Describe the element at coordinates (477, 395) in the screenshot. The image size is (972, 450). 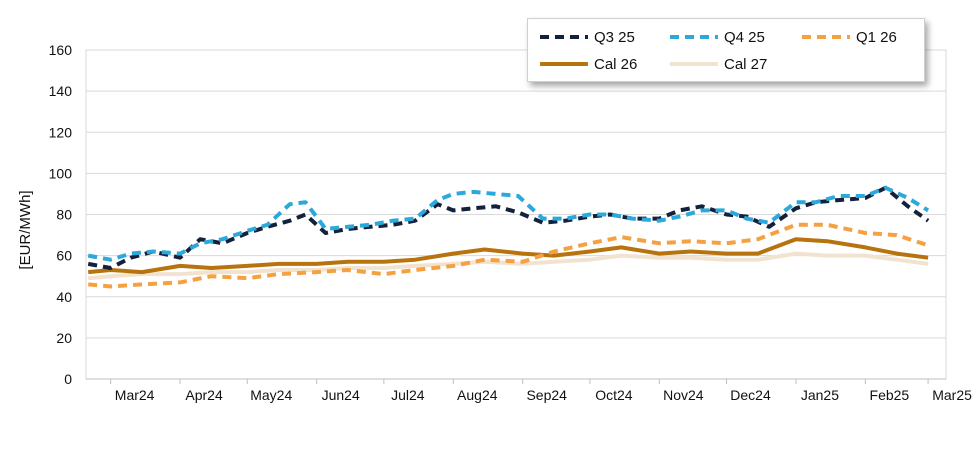
I see `x-tick-label: Aug24` at that location.